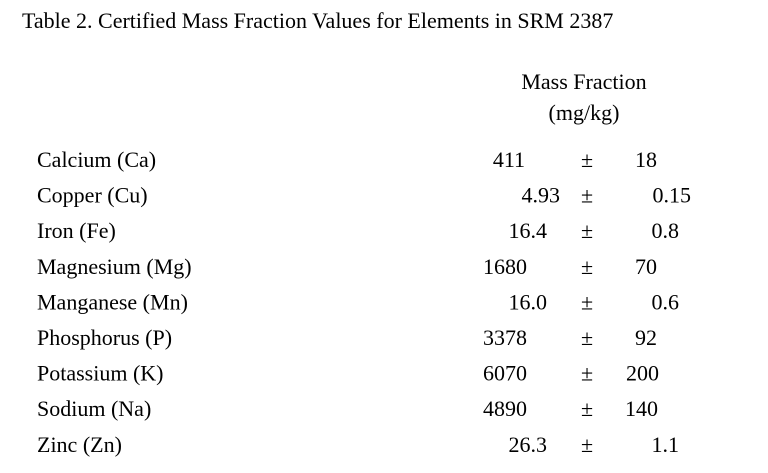 This screenshot has width=768, height=473. I want to click on mass-fraction: 16.4, so click(528, 230).